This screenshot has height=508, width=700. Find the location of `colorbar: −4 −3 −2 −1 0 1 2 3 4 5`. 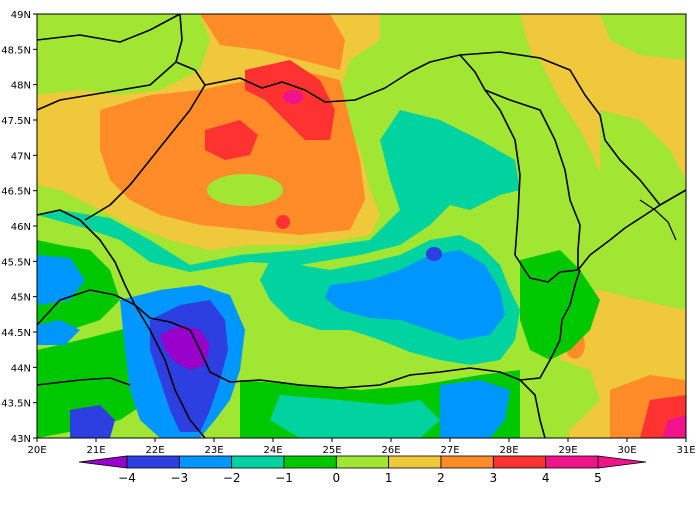

colorbar: −4 −3 −2 −1 0 1 2 3 4 5 is located at coordinates (362, 470).